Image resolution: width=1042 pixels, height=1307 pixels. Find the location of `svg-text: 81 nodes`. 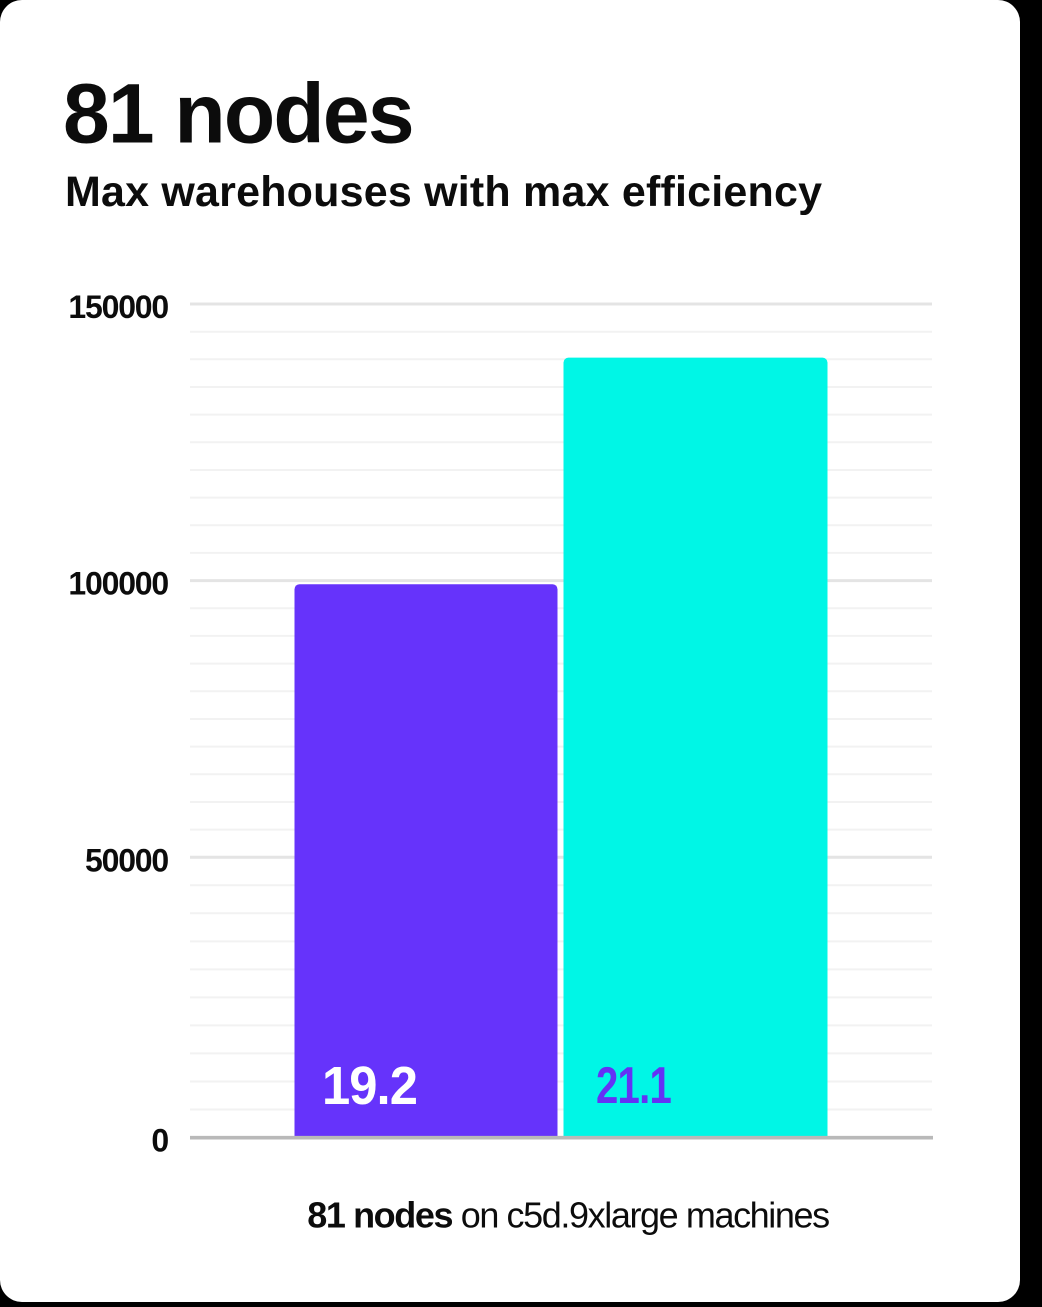

svg-text: 81 nodes is located at coordinates (238, 114).